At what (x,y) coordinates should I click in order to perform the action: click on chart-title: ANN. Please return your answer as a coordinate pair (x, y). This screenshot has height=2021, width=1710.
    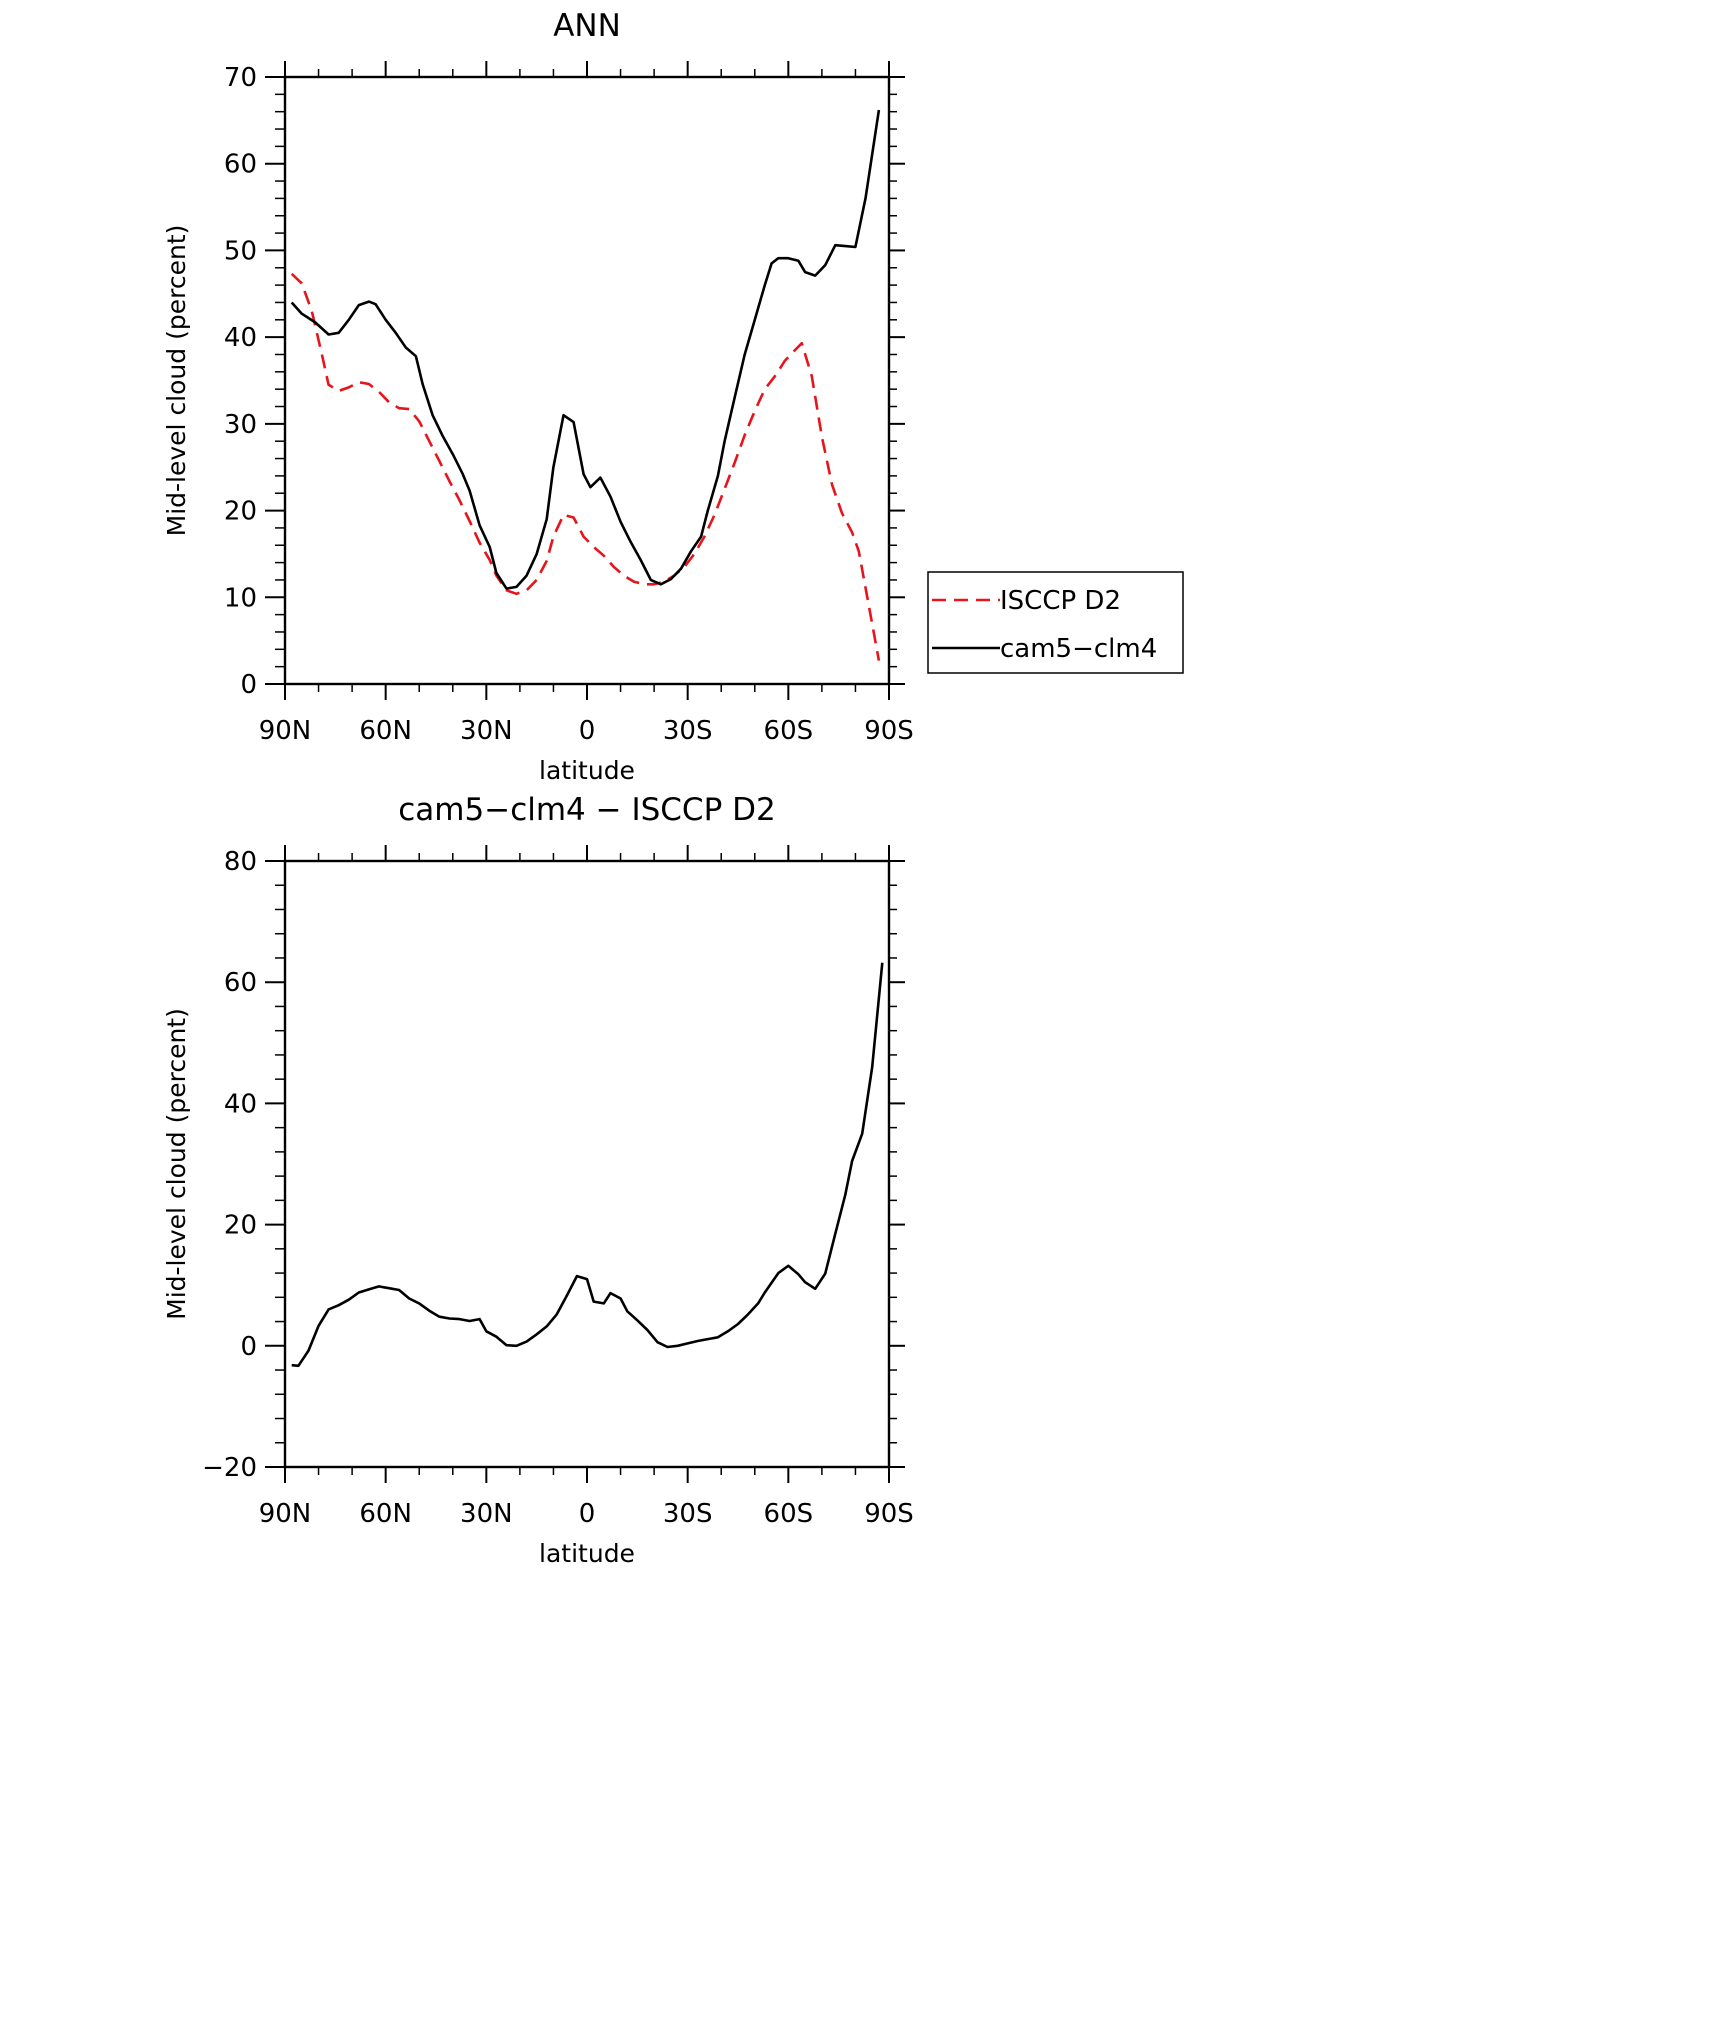
    Looking at the image, I should click on (587, 26).